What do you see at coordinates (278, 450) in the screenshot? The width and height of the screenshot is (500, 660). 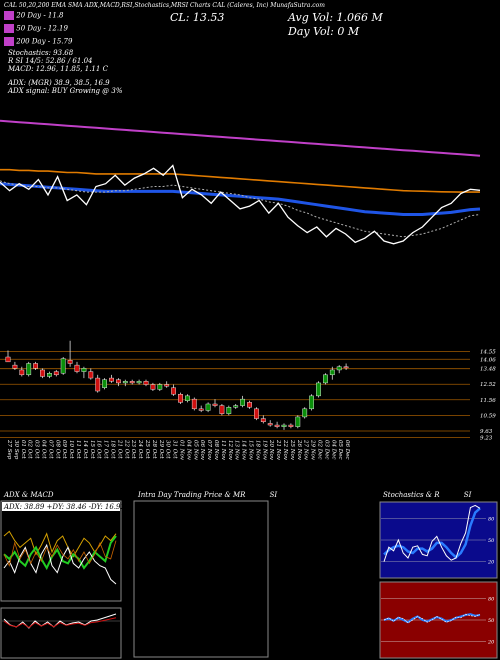 I see `date-tick-label: 21 Nov` at bounding box center [278, 450].